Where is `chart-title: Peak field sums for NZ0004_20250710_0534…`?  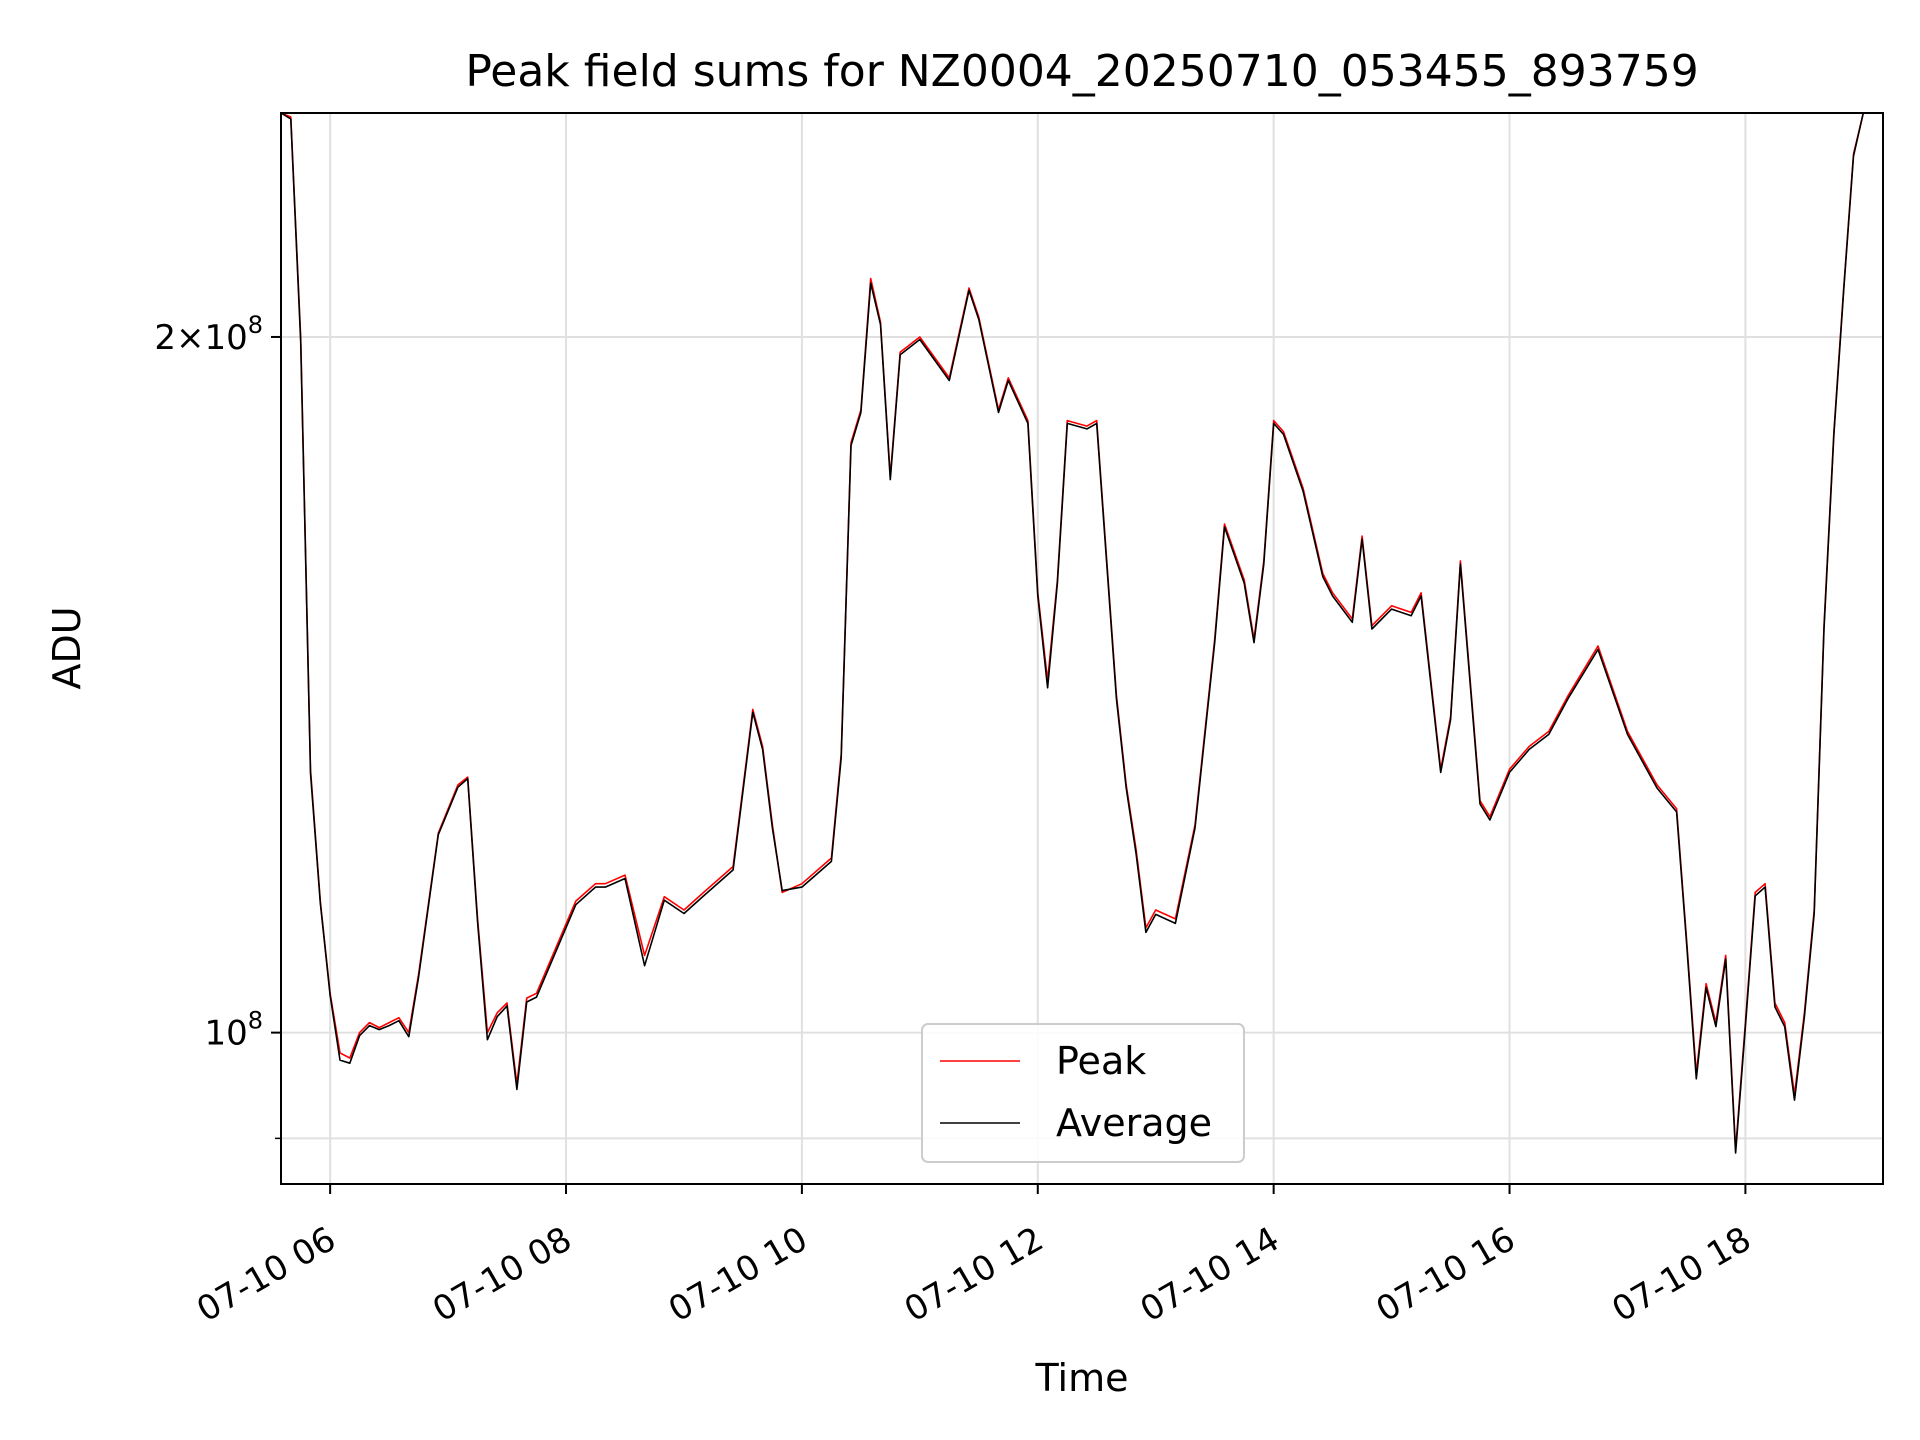
chart-title: Peak field sums for NZ0004_20250710_0534… is located at coordinates (1081, 71).